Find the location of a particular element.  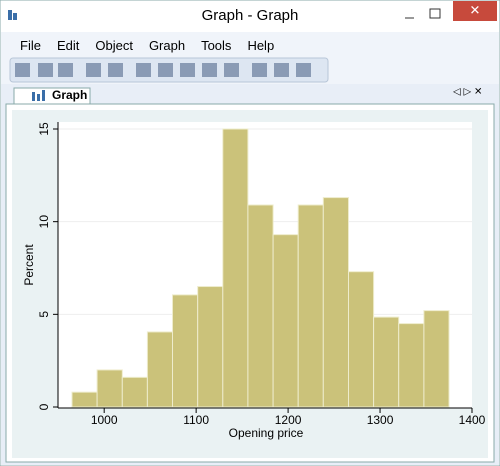

menu-bar: File Edit Object Graph Tools Help is located at coordinates (155, 46).